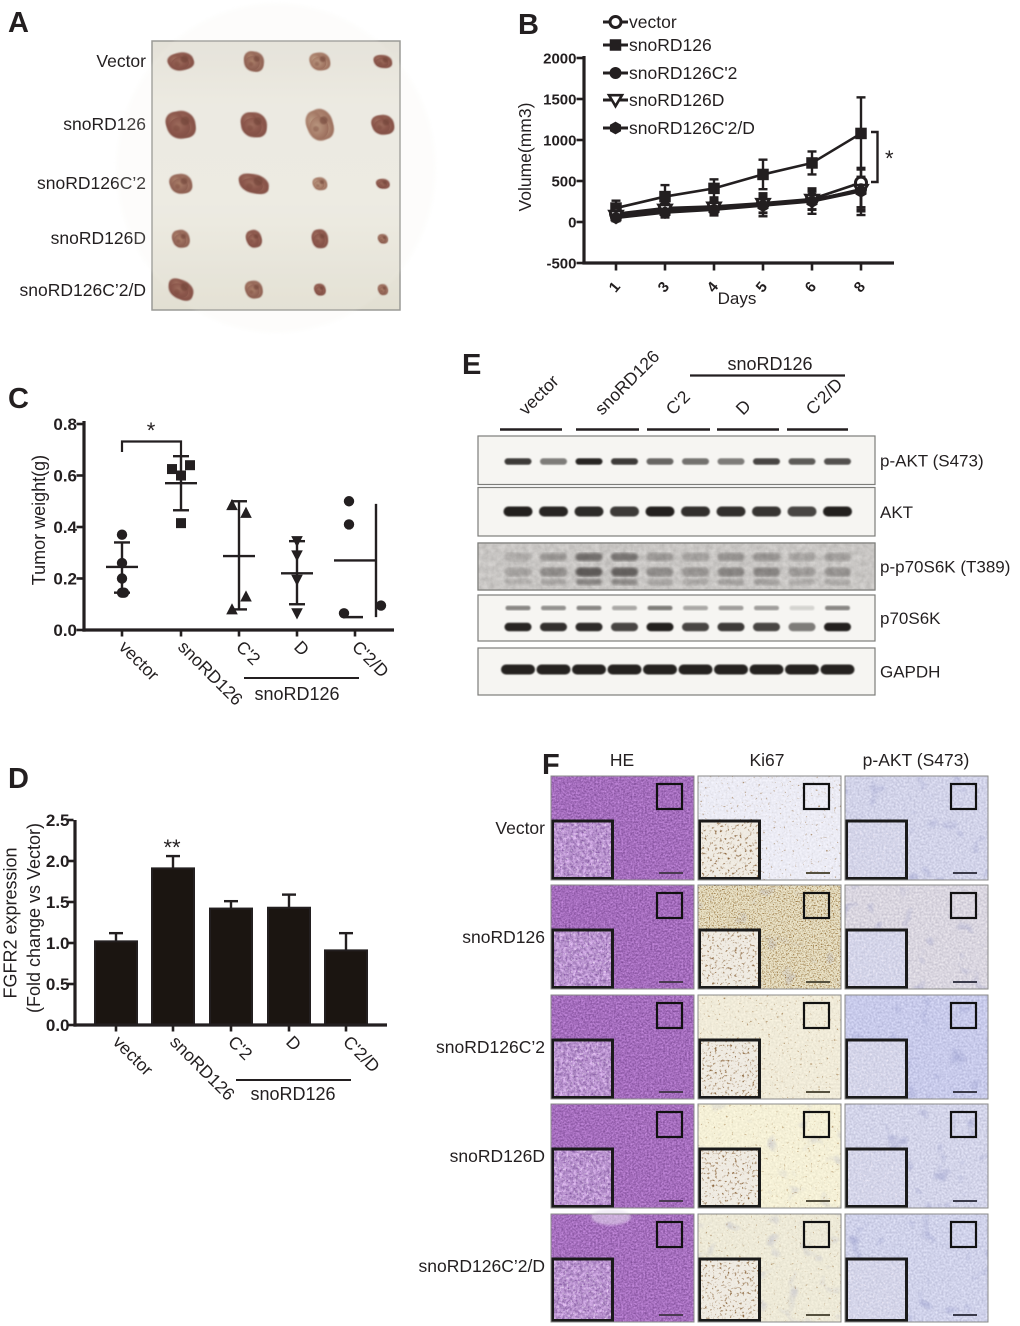 The width and height of the screenshot is (1020, 1326). I want to click on svg-text: p70S6K, so click(910, 618).